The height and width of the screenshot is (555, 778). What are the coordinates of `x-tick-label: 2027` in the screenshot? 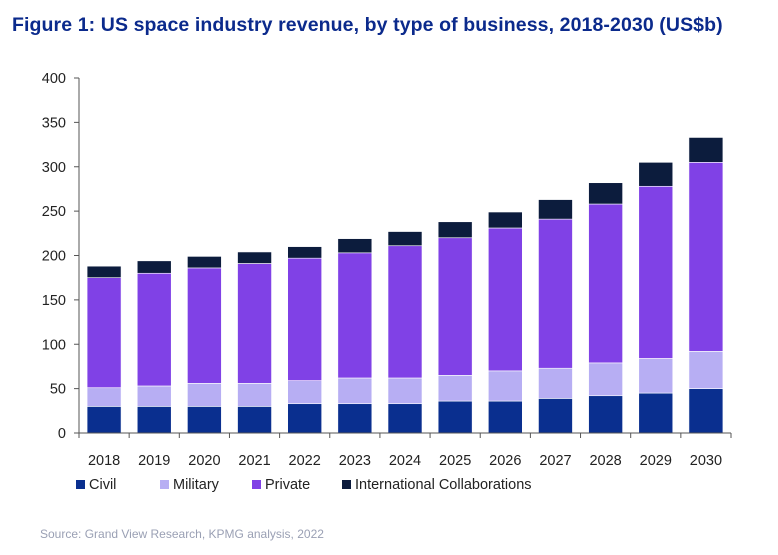 It's located at (555, 461).